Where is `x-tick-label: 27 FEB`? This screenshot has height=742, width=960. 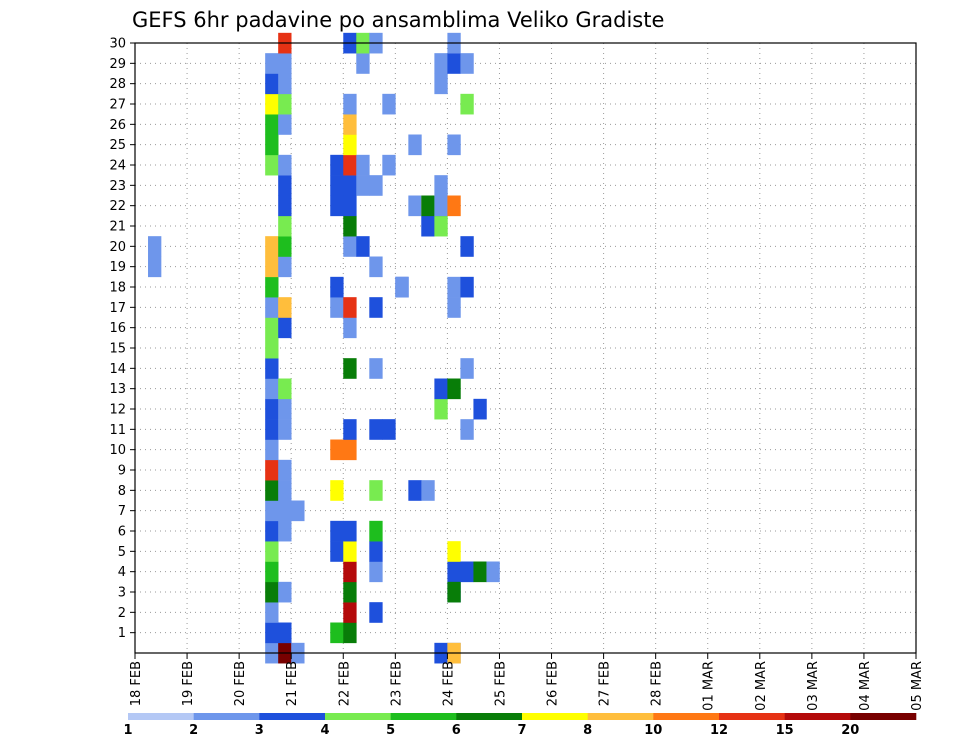
x-tick-label: 27 FEB is located at coordinates (605, 683).